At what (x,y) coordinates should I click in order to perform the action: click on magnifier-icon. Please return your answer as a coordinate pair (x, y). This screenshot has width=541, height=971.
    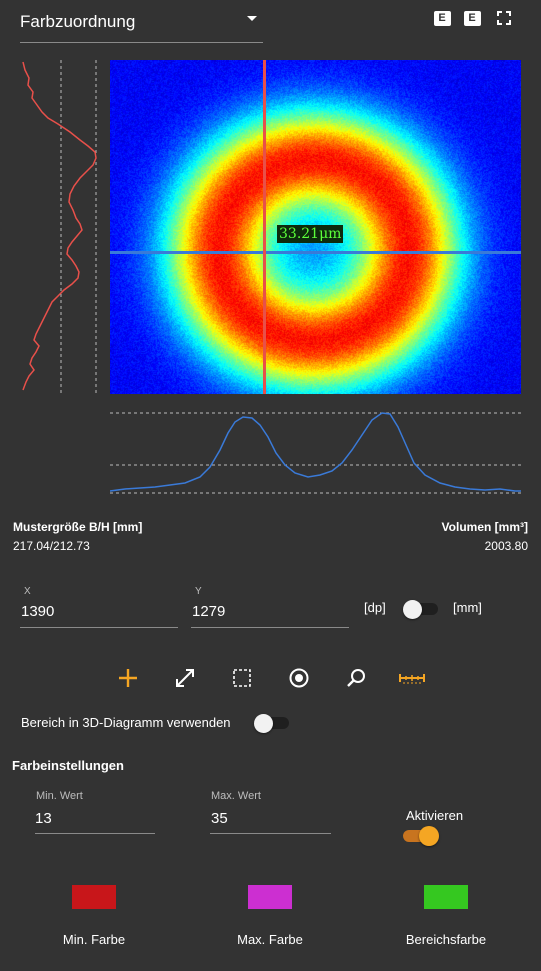
    Looking at the image, I should click on (356, 678).